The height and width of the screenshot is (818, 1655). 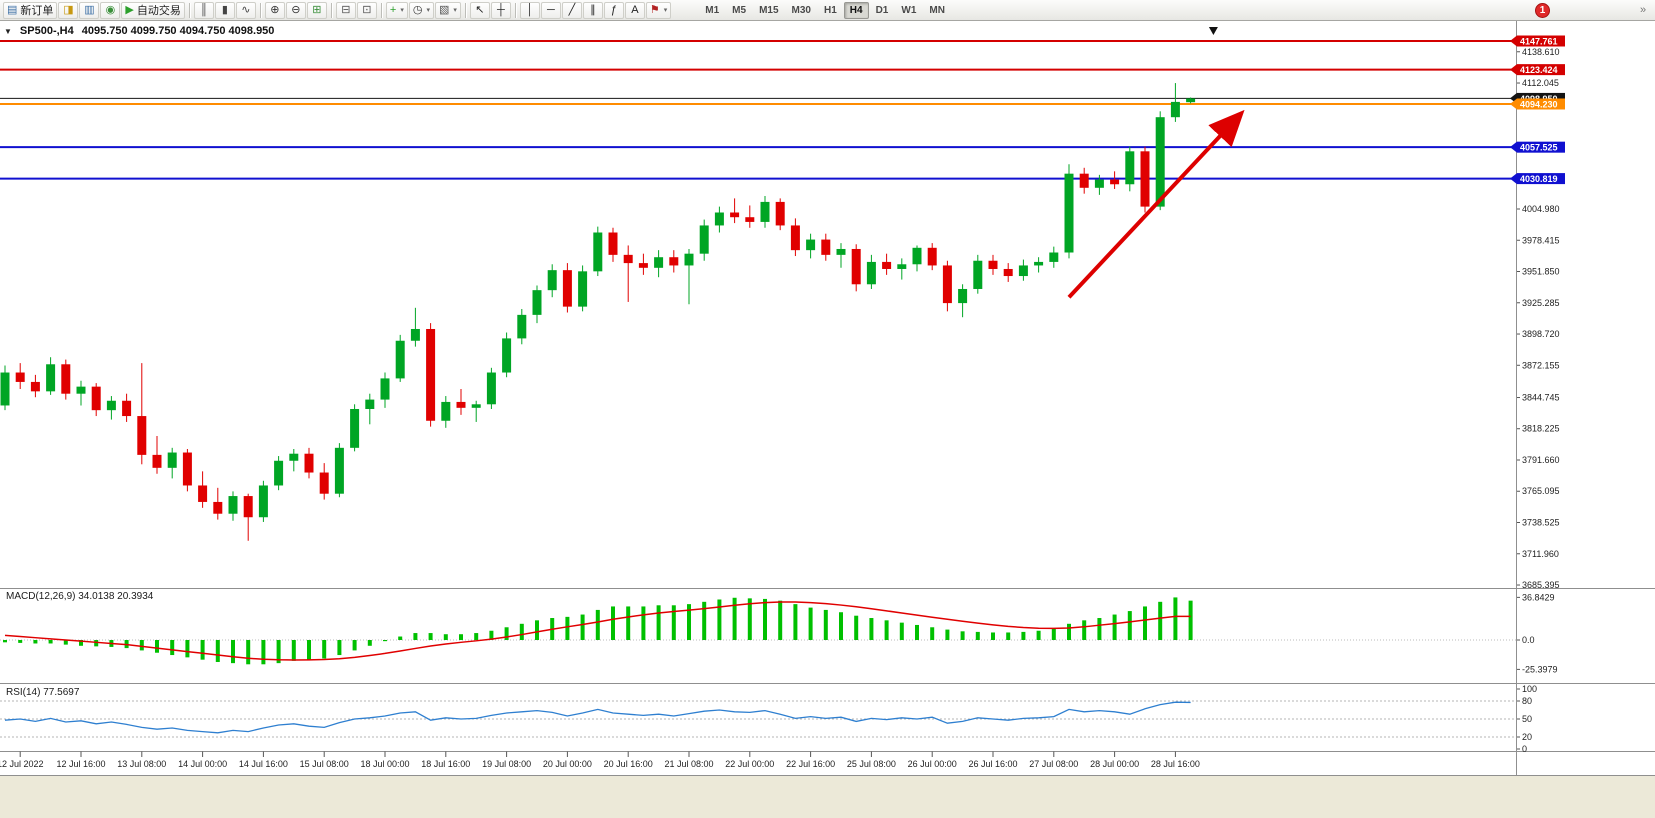 I want to click on horizontal-line-button: ─, so click(x=550, y=10).